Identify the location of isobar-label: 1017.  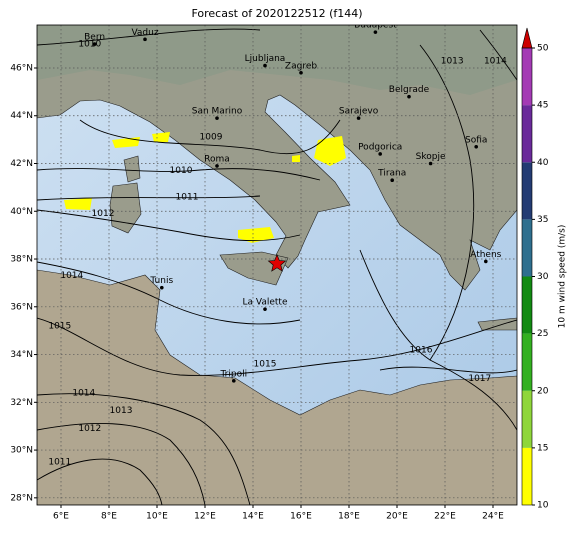
(479, 379).